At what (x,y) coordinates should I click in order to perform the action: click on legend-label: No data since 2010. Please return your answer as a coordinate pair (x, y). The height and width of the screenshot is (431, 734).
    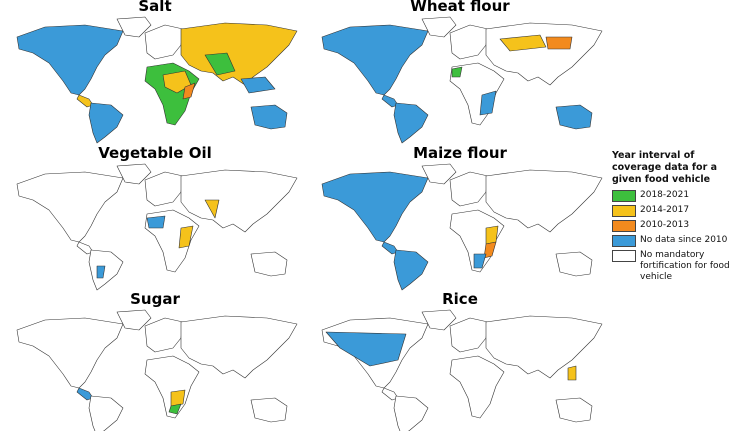
    Looking at the image, I should click on (684, 240).